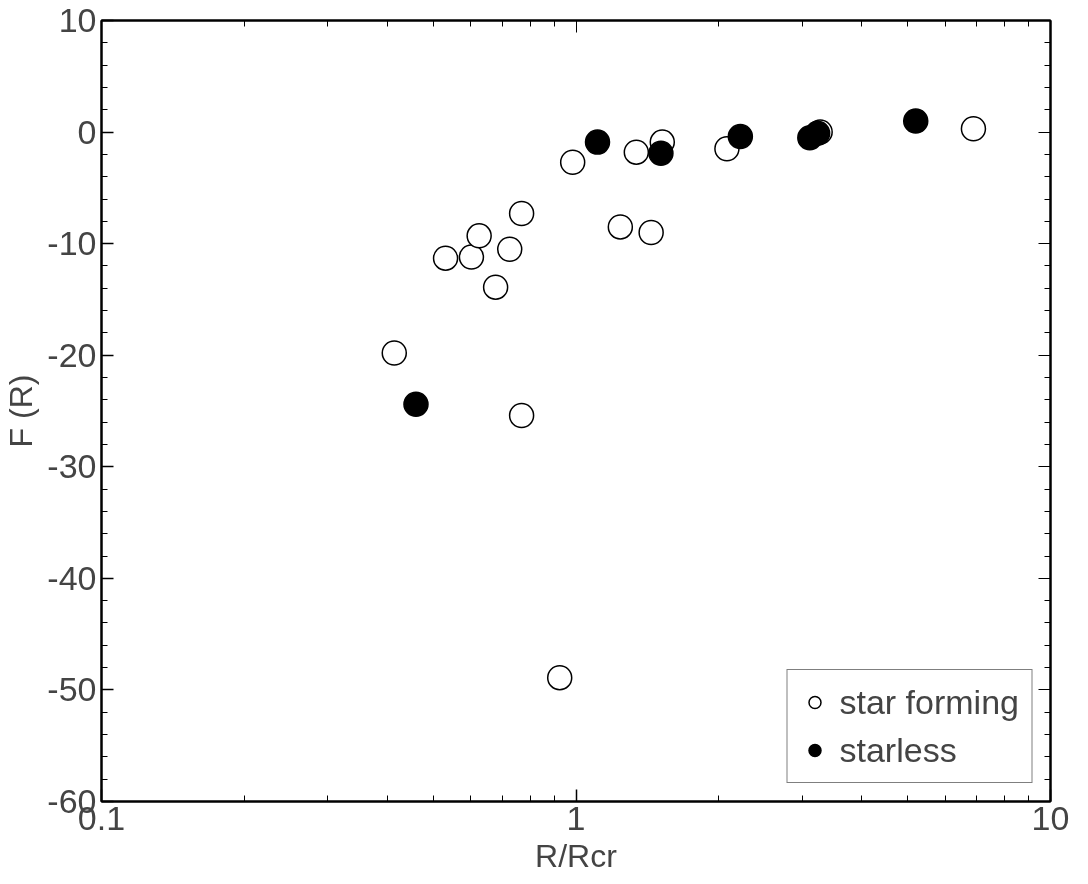 The height and width of the screenshot is (884, 1088). I want to click on y-tick-label: -20, so click(72, 354).